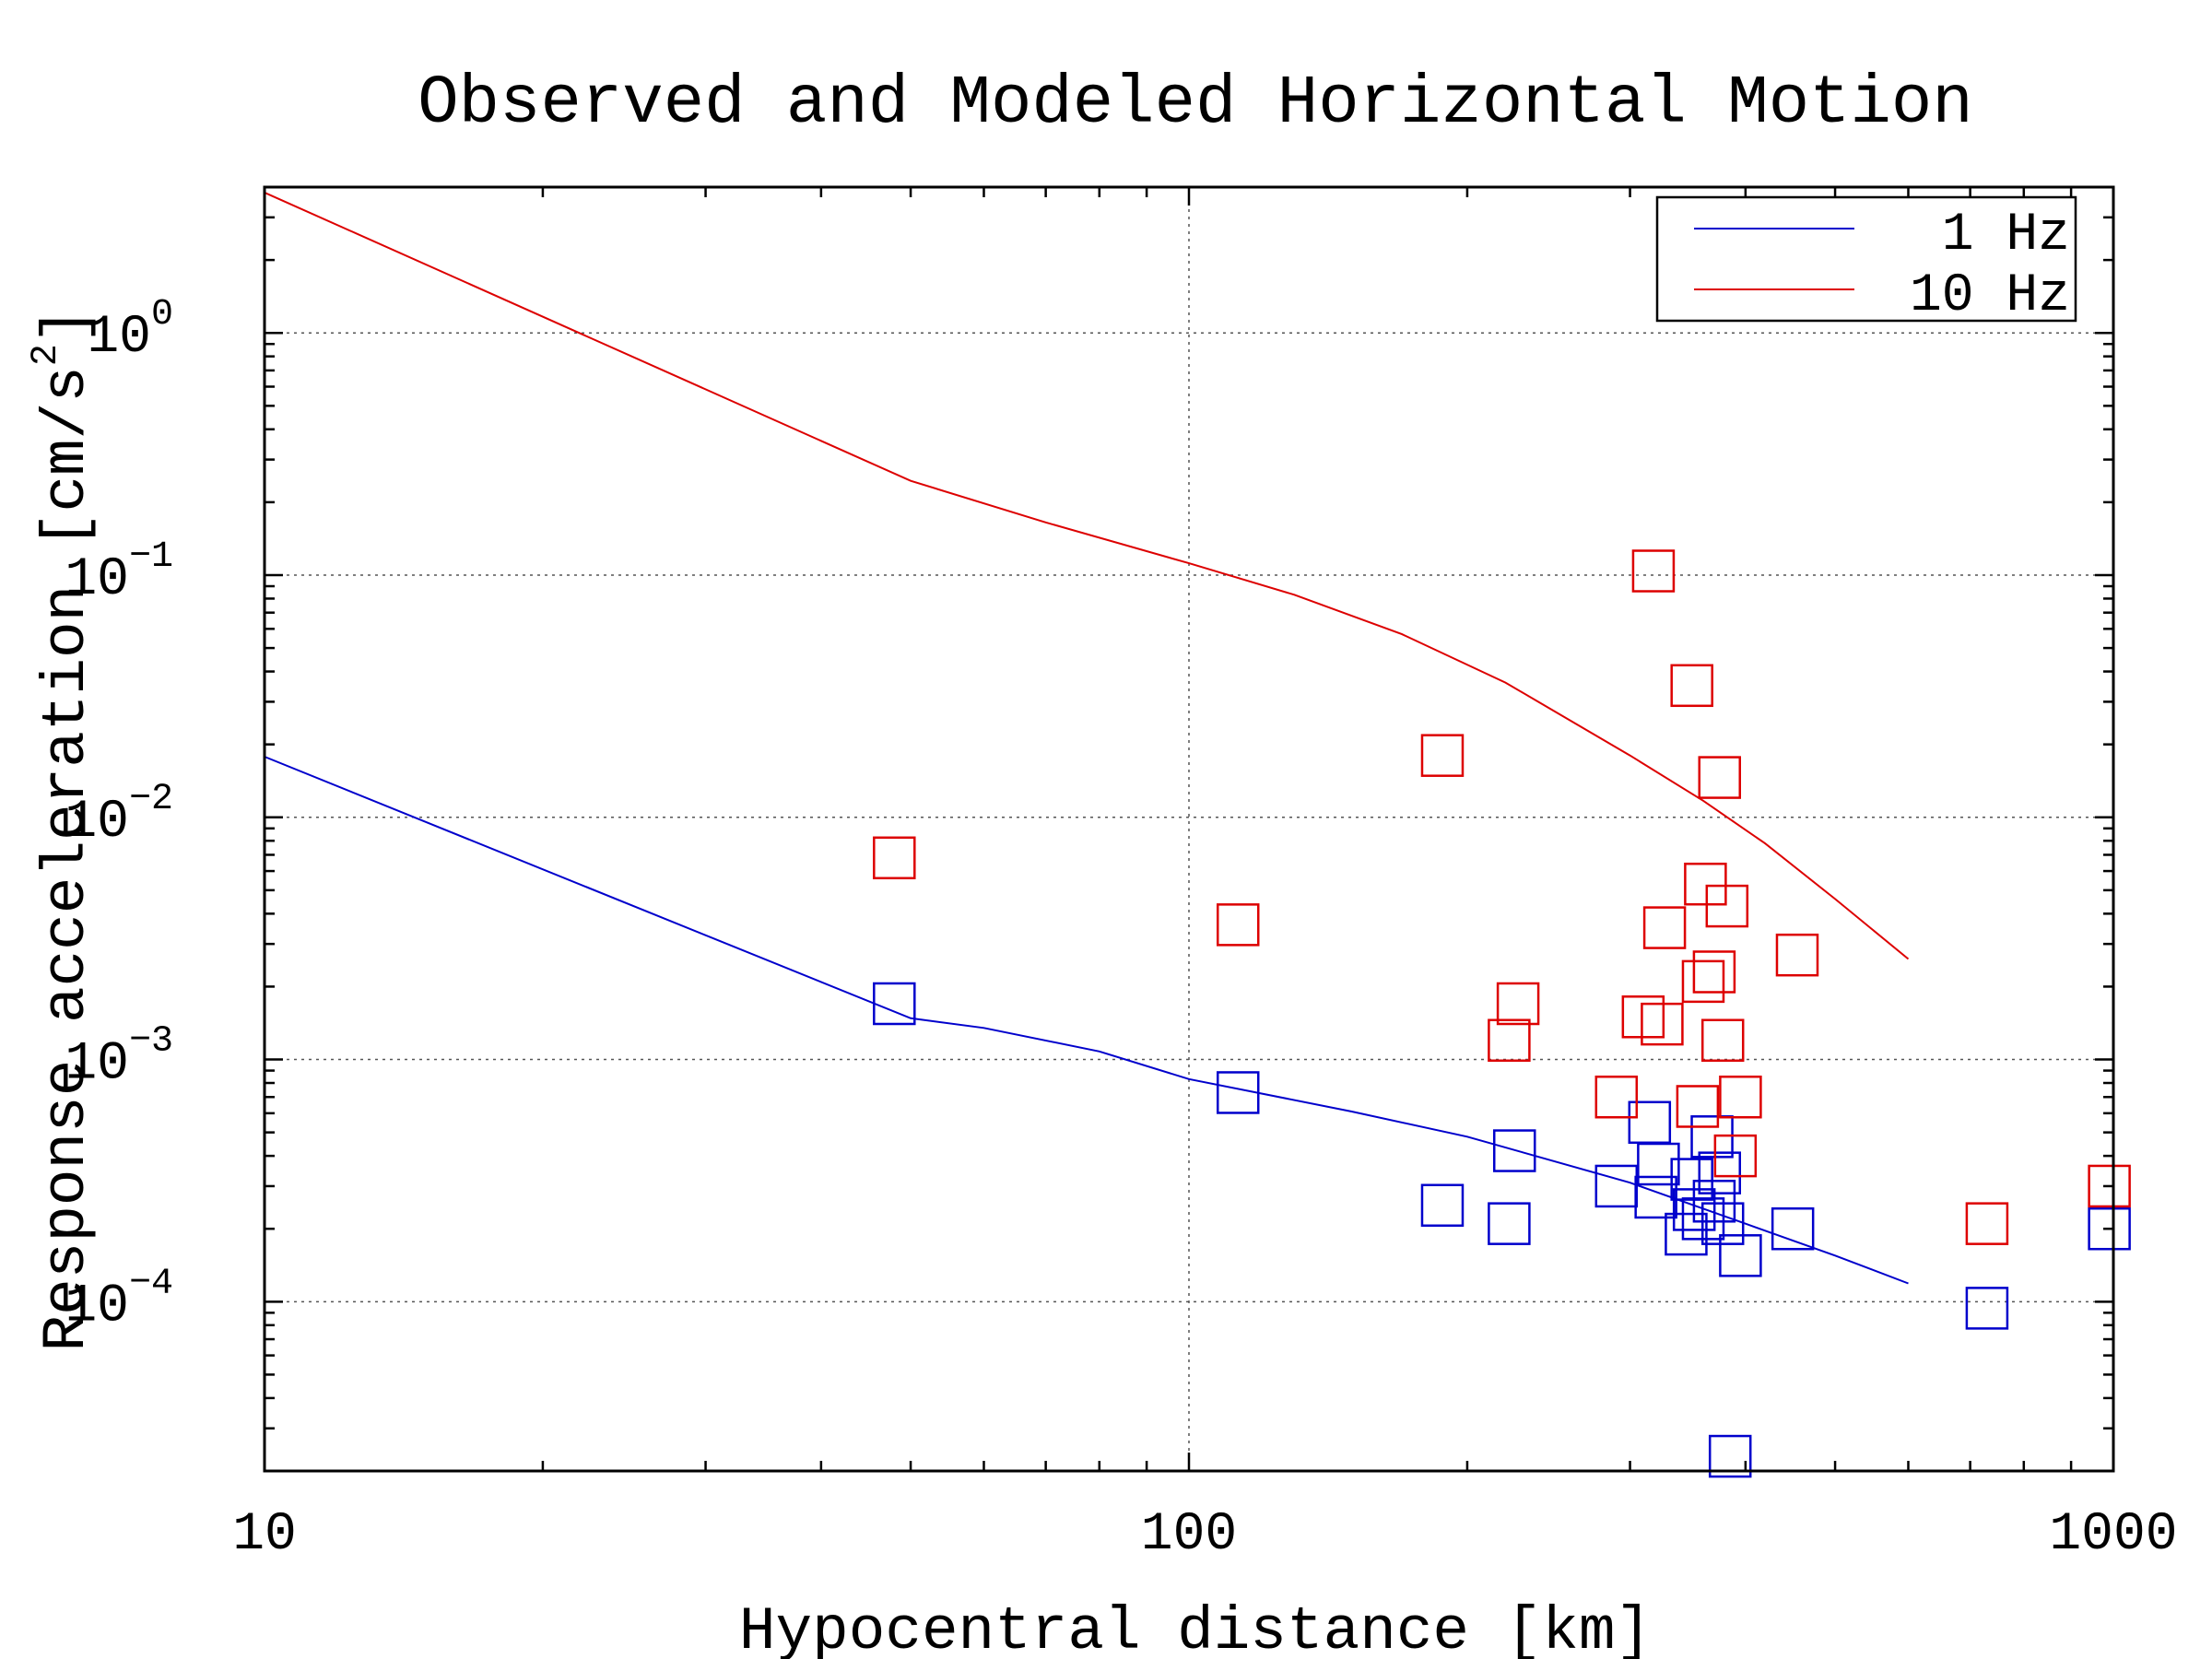  I want to click on y-tick-exponent: −4, so click(151, 1283).